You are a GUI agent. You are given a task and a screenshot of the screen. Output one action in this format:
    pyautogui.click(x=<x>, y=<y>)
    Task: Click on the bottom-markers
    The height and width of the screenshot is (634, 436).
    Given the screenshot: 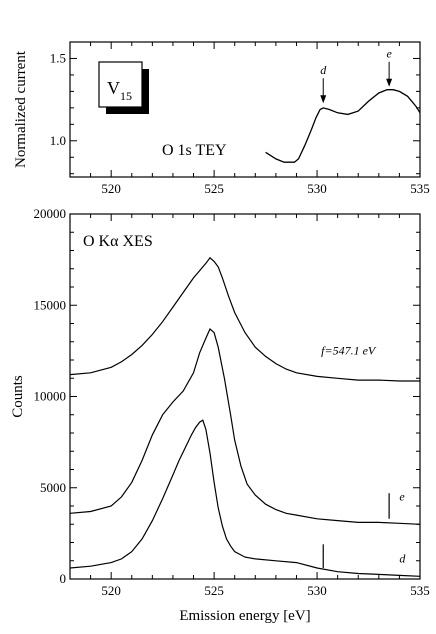 What is the action you would take?
    pyautogui.click(x=356, y=531)
    